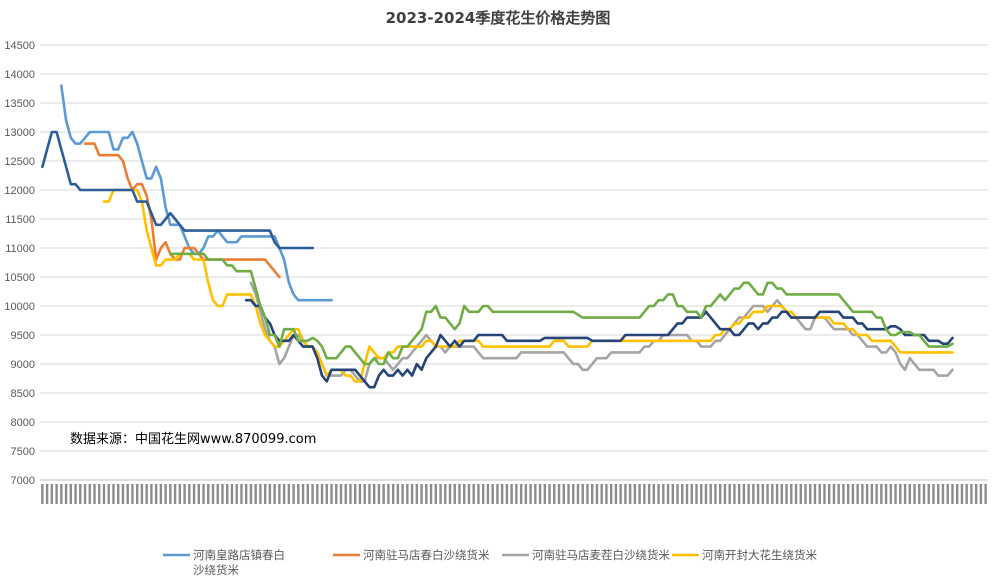 Image resolution: width=996 pixels, height=576 pixels. Describe the element at coordinates (426, 555) in the screenshot. I see `legend-label: 河南驻马店春白沙绕货米` at that location.